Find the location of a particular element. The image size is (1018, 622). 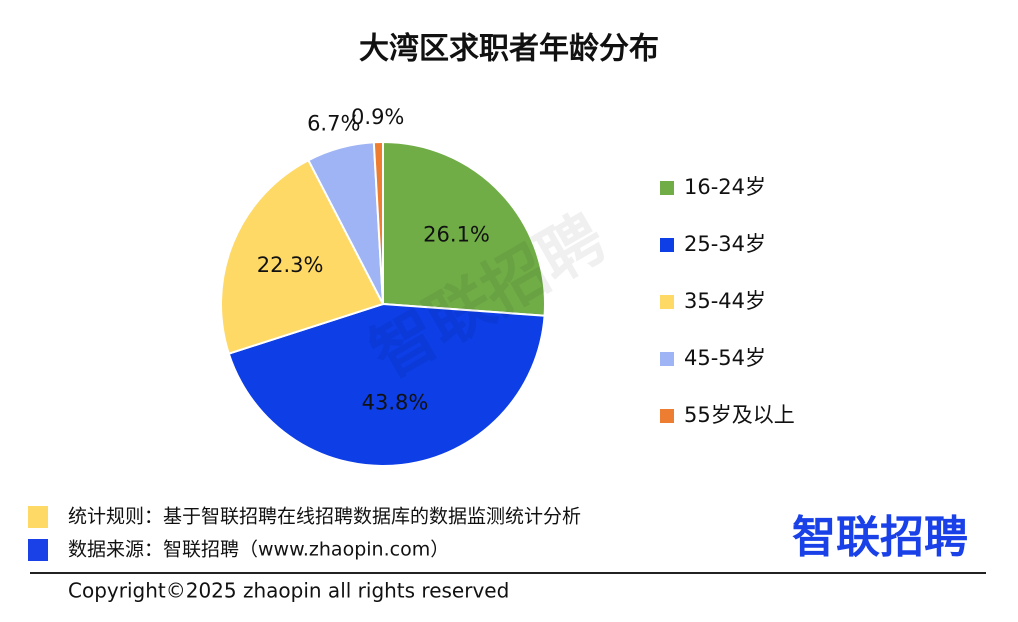

data-label: 6.7% is located at coordinates (333, 123).